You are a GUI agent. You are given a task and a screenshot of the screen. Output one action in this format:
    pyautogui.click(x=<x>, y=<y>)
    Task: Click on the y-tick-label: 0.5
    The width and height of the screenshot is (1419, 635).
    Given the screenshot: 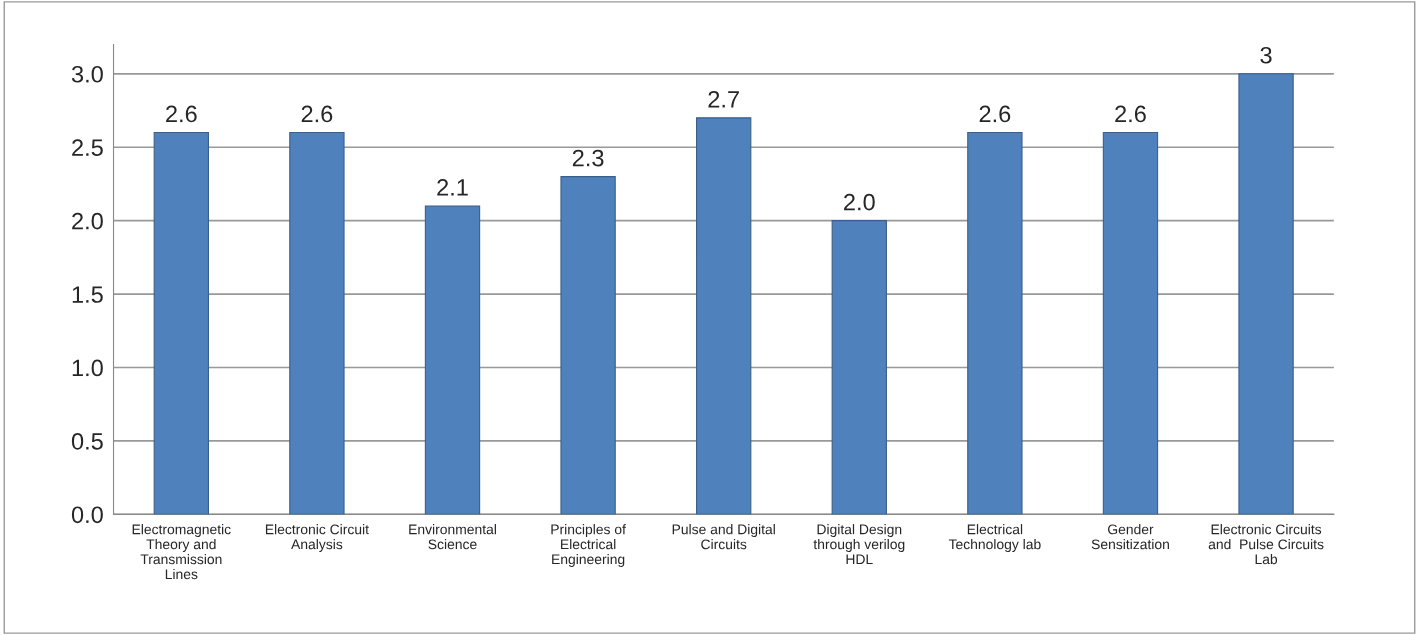 What is the action you would take?
    pyautogui.click(x=87, y=441)
    